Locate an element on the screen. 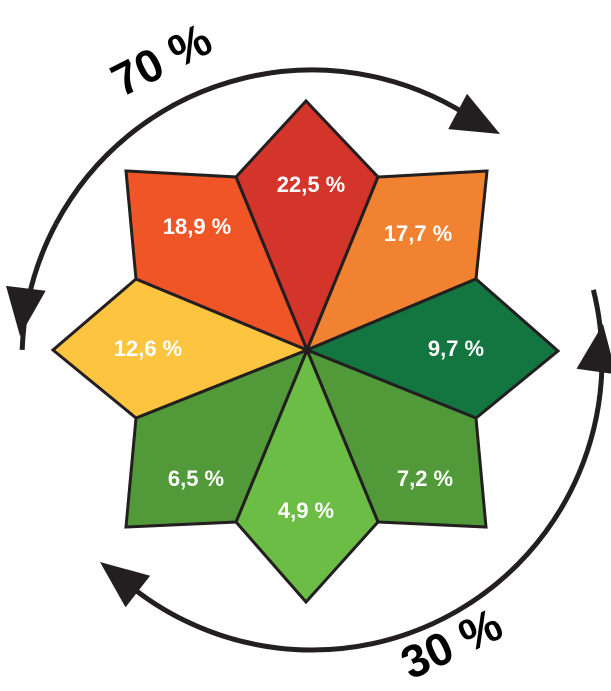 This screenshot has width=611, height=691. arrowhead-bottom-left is located at coordinates (125, 585).